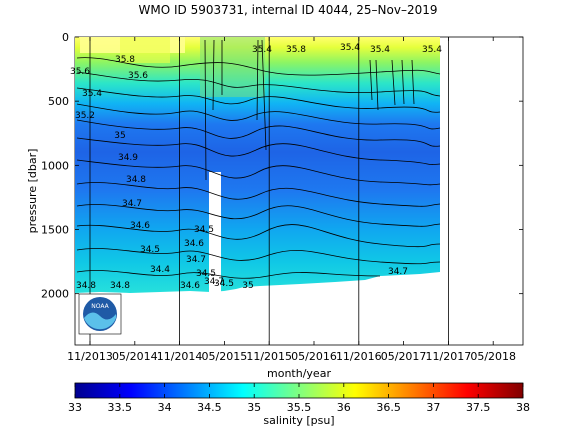  I want to click on colorbar-tick-label: 37.5, so click(478, 407).